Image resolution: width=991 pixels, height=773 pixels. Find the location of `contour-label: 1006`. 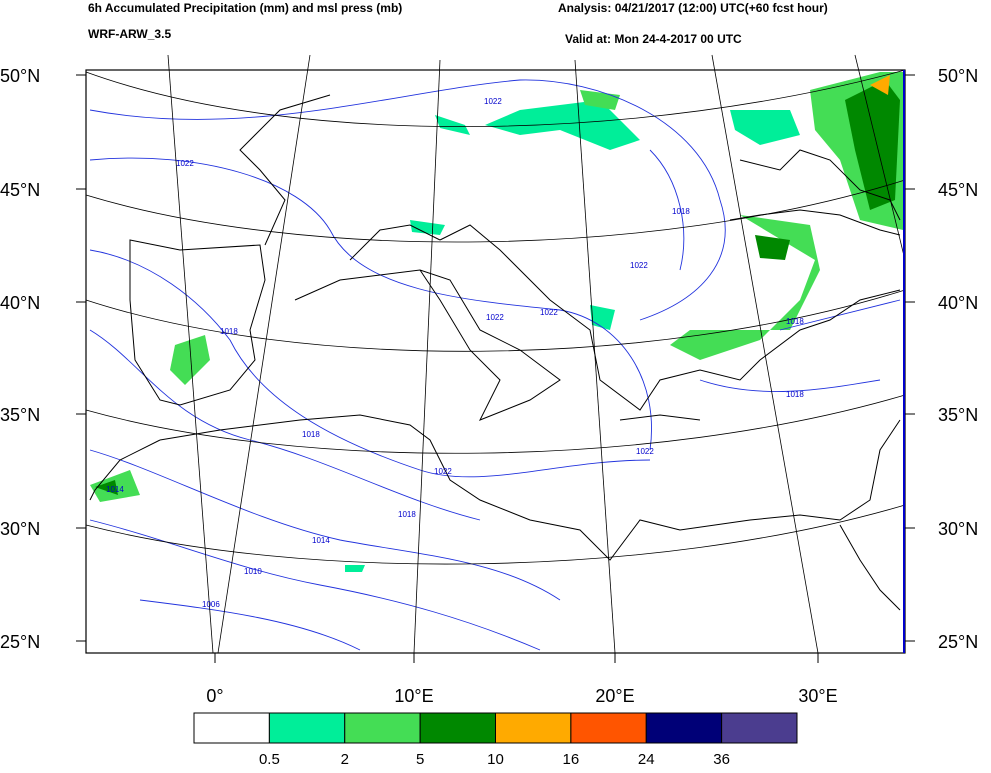

contour-label: 1006 is located at coordinates (211, 604).